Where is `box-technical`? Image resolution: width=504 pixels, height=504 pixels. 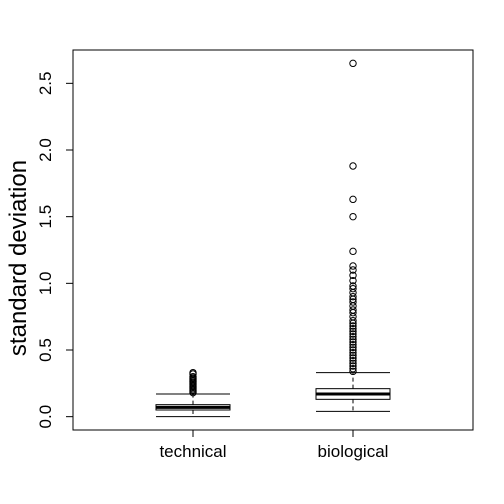
box-technical is located at coordinates (193, 392).